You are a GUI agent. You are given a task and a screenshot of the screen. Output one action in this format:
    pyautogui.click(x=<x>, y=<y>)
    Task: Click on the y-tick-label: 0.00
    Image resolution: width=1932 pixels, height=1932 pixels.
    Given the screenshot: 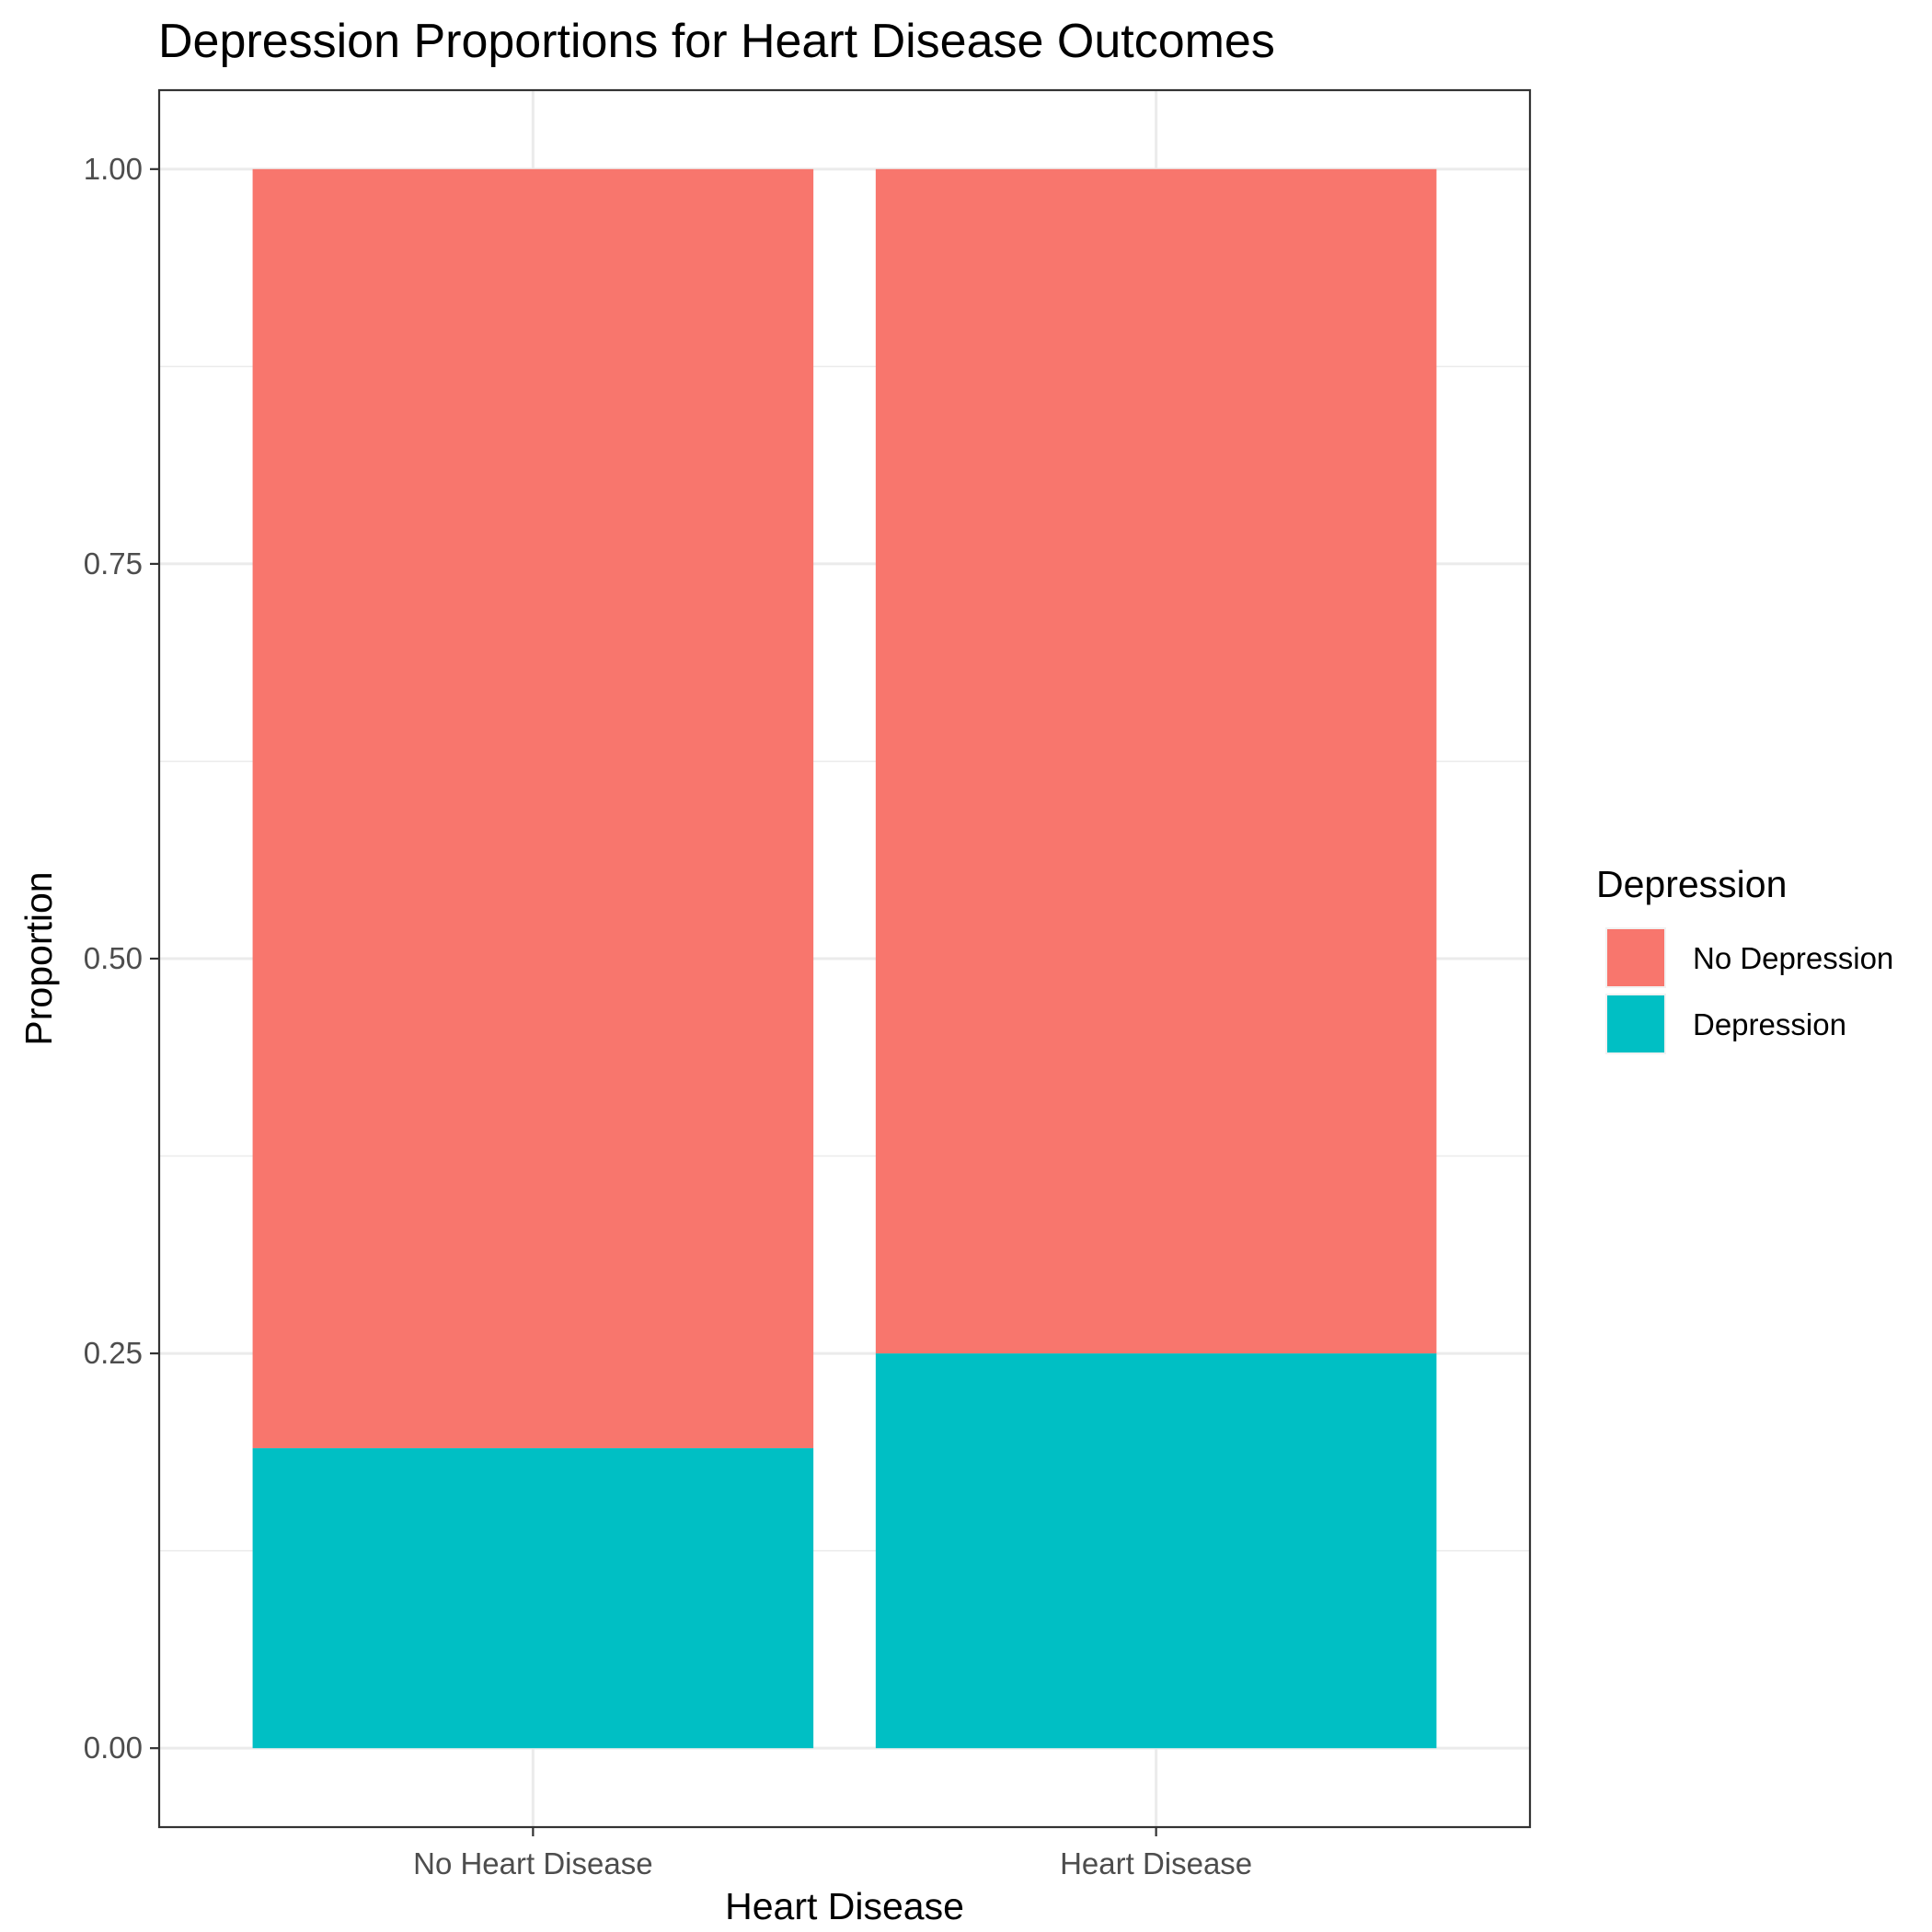 What is the action you would take?
    pyautogui.click(x=113, y=1748)
    